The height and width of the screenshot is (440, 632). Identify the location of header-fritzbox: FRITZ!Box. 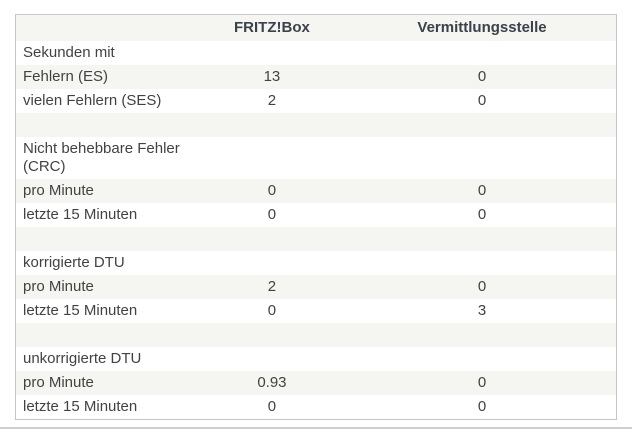
(272, 27).